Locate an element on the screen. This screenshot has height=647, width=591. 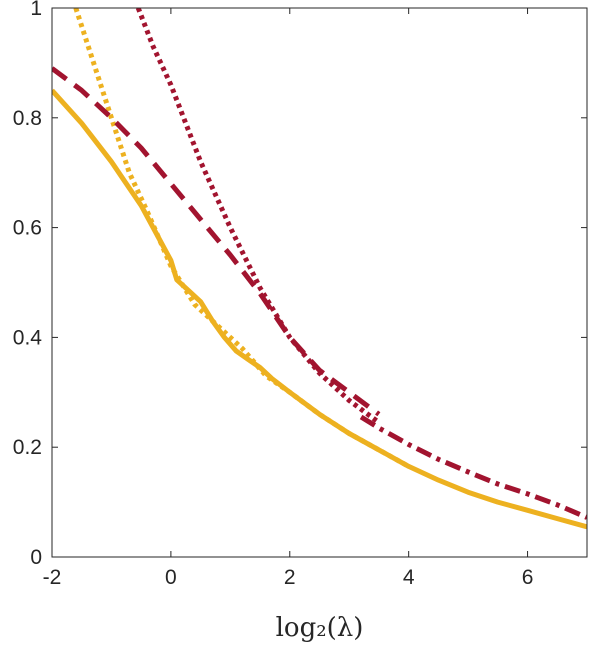
x-tick-label: 2 is located at coordinates (290, 577).